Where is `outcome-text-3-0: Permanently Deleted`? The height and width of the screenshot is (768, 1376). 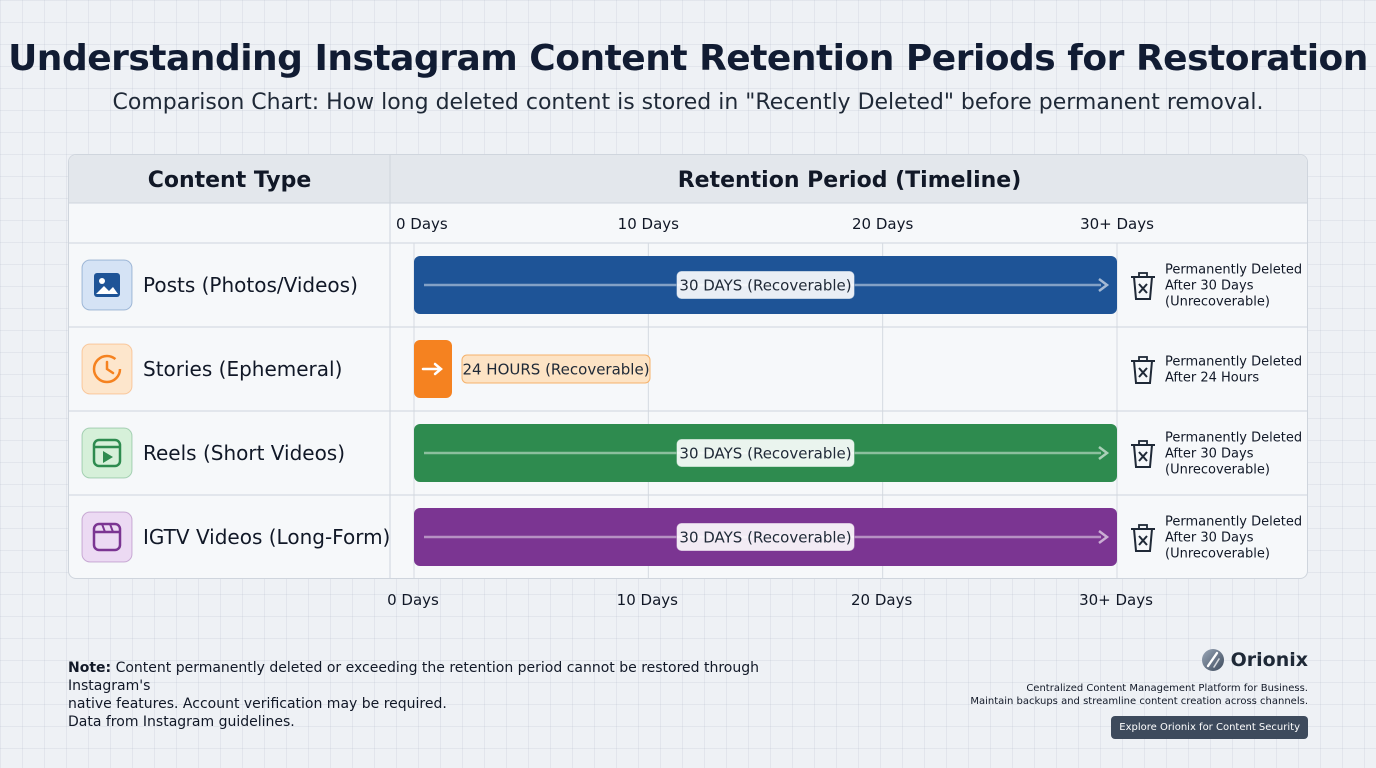 outcome-text-3-0: Permanently Deleted is located at coordinates (1233, 522).